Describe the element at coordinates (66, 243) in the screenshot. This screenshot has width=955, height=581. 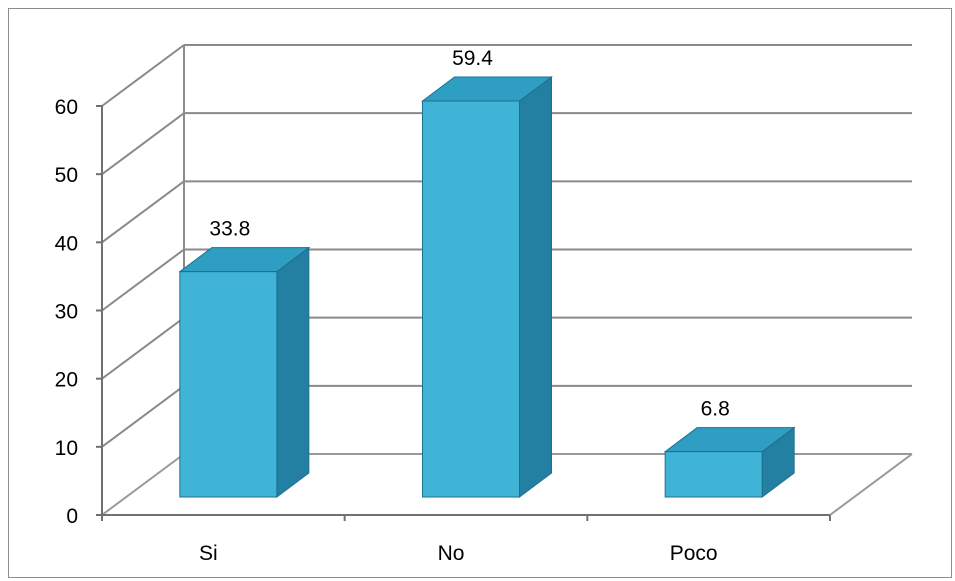
I see `y-tick-label-40: 40` at that location.